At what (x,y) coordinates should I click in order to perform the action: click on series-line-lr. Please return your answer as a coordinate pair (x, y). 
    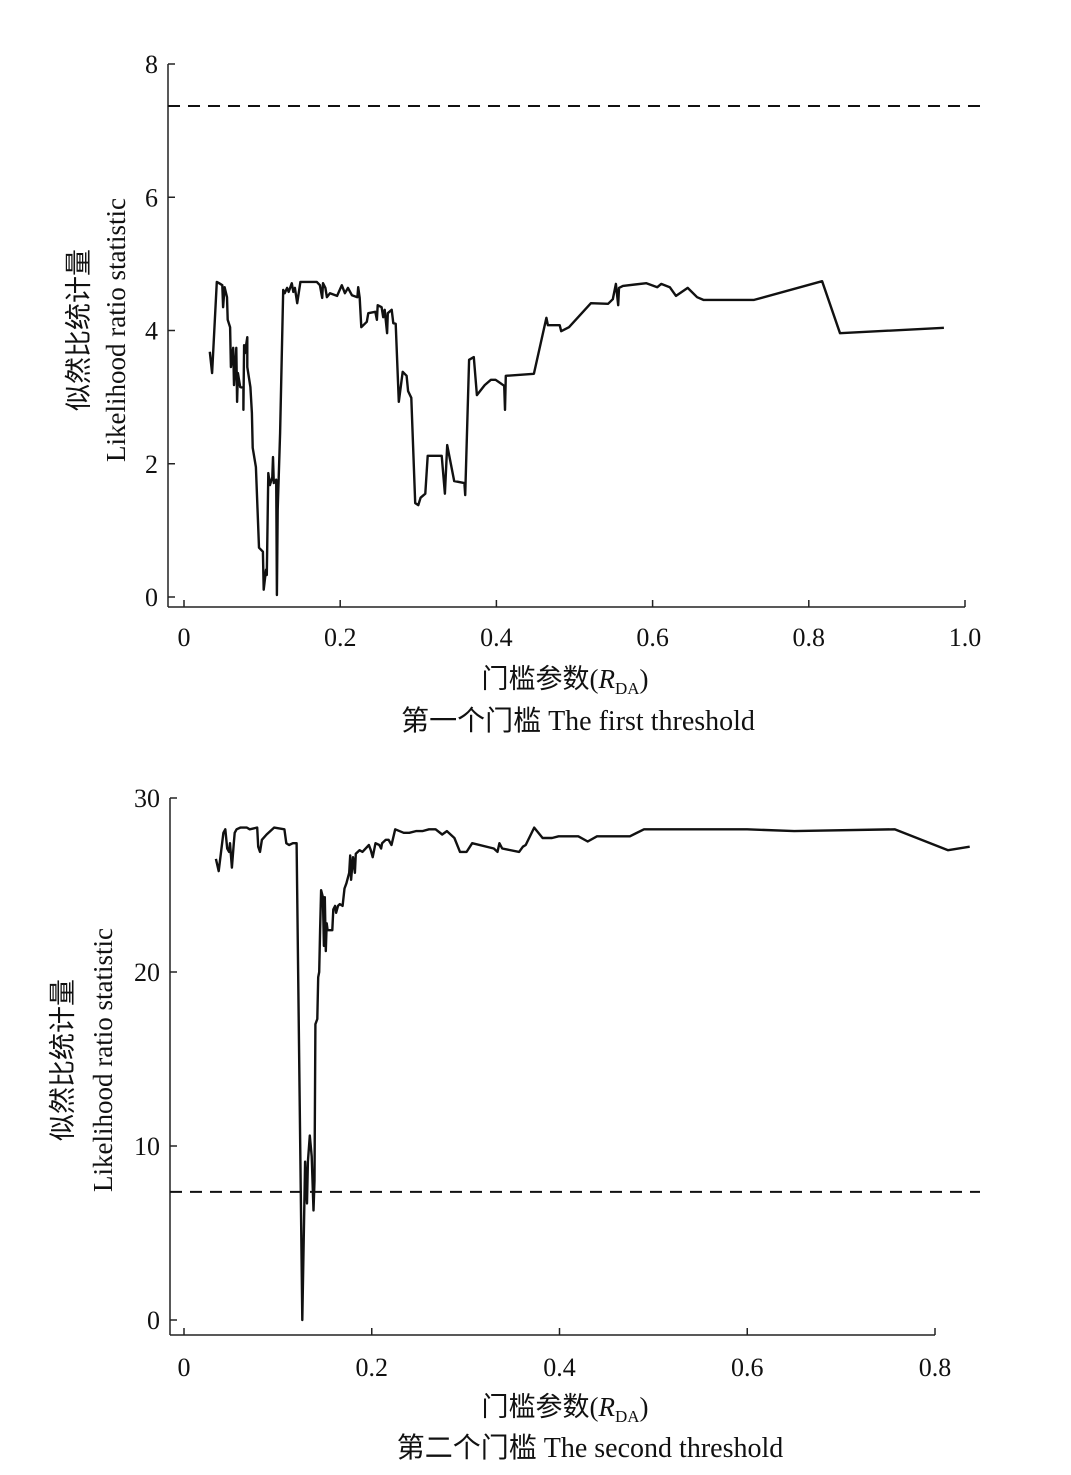
    Looking at the image, I should click on (576, 438).